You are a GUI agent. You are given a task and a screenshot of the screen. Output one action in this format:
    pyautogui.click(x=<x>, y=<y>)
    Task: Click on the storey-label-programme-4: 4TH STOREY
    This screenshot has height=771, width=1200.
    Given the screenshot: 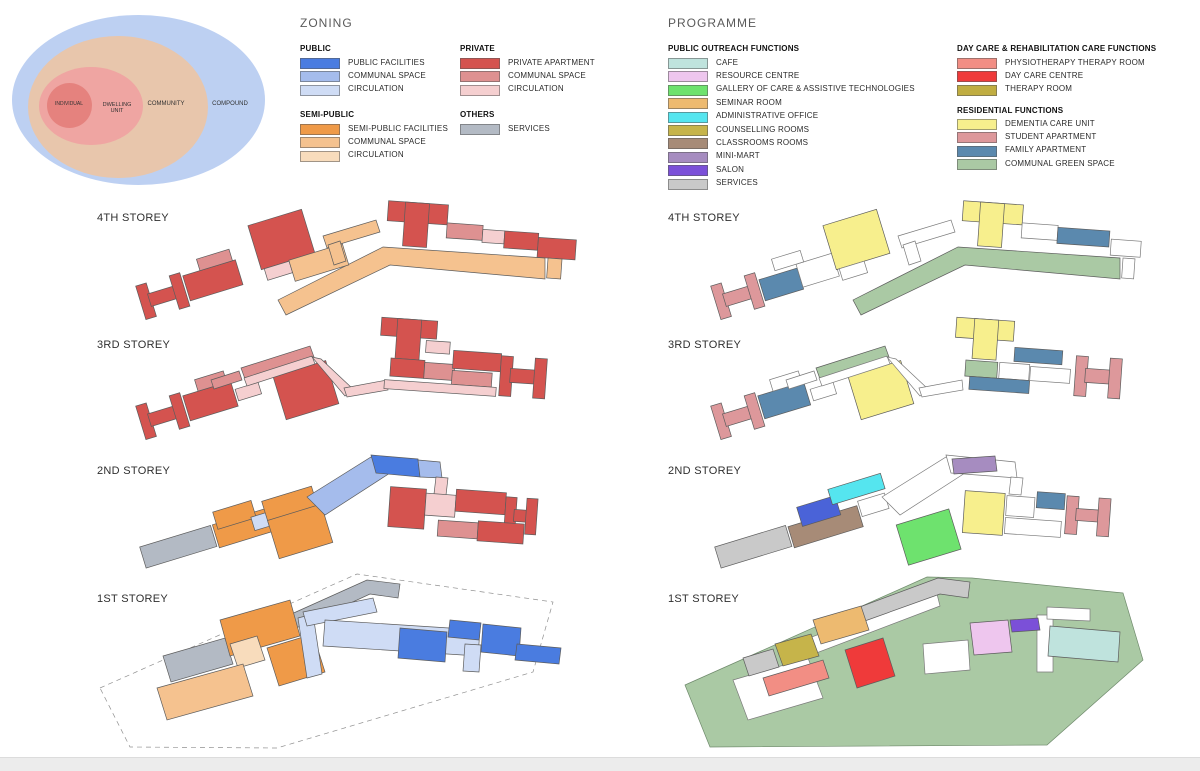 What is the action you would take?
    pyautogui.click(x=704, y=218)
    